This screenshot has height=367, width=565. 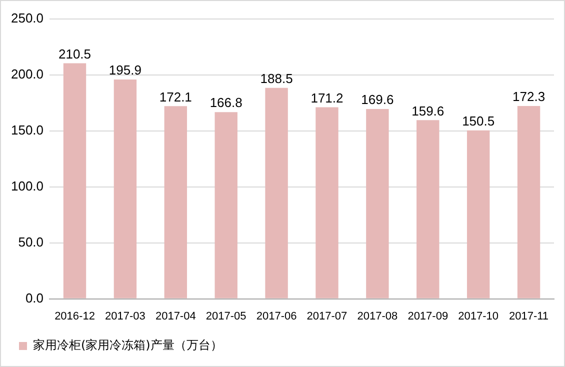 What do you see at coordinates (478, 316) in the screenshot?
I see `x-tick-label: 2017-10` at bounding box center [478, 316].